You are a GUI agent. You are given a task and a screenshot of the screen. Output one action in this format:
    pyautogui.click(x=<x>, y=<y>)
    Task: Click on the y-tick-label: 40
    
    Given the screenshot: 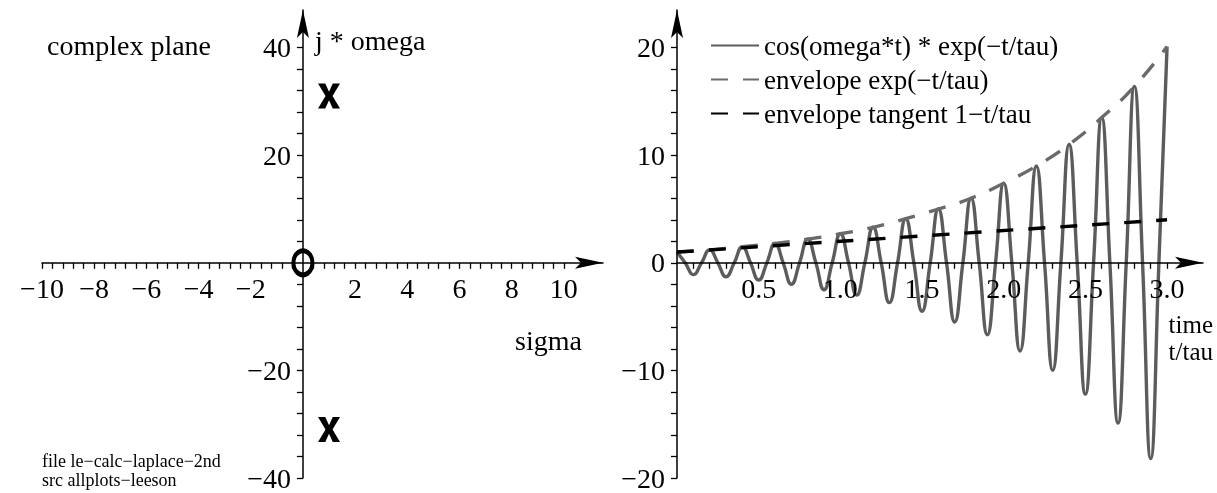 What is the action you would take?
    pyautogui.click(x=276, y=48)
    